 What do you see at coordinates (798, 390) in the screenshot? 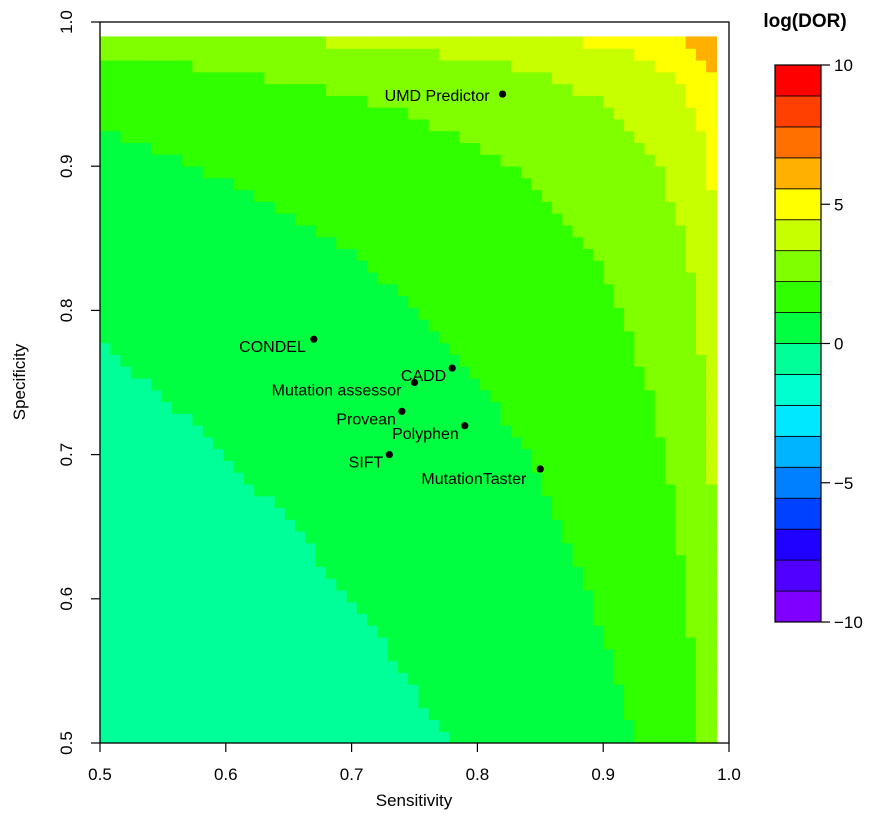
I see `colorbar-swatch` at bounding box center [798, 390].